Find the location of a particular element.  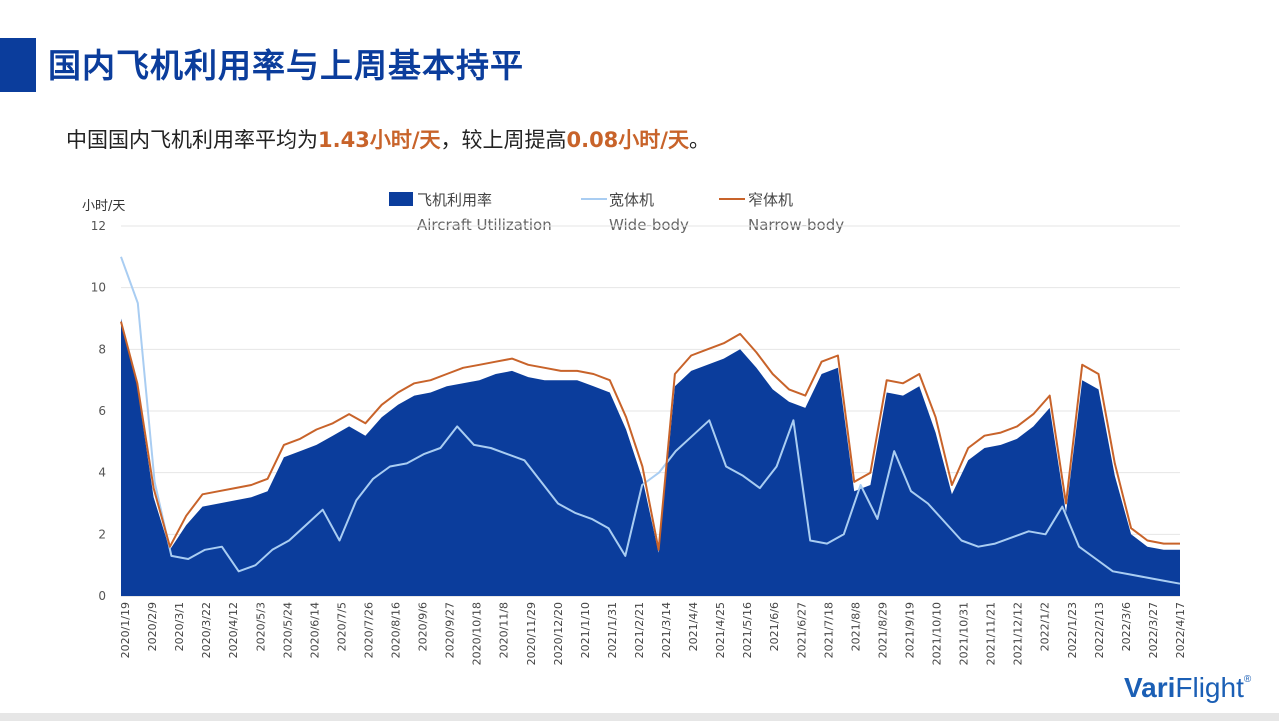

x-tick-label: 2020/3/1 is located at coordinates (179, 626).